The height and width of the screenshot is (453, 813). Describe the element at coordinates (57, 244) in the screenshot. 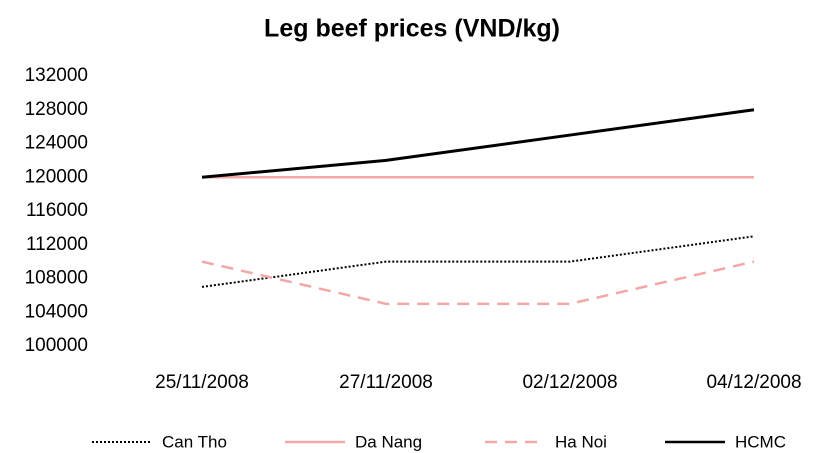

I see `y-tick-label: 112000` at that location.